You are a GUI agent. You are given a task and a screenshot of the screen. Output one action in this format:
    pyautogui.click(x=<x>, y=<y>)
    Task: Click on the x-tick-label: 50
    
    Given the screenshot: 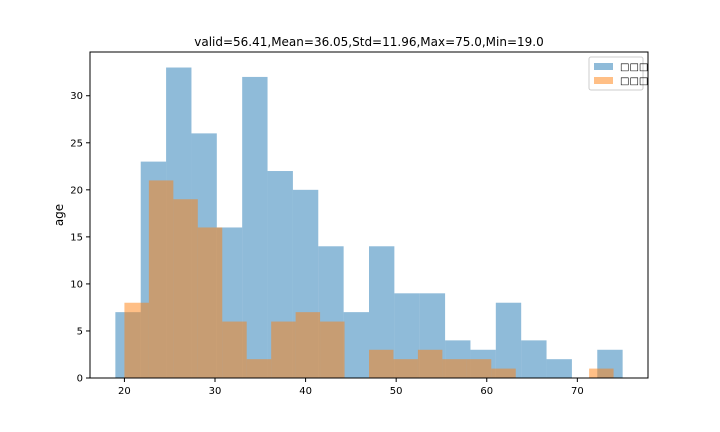 What is the action you would take?
    pyautogui.click(x=396, y=391)
    